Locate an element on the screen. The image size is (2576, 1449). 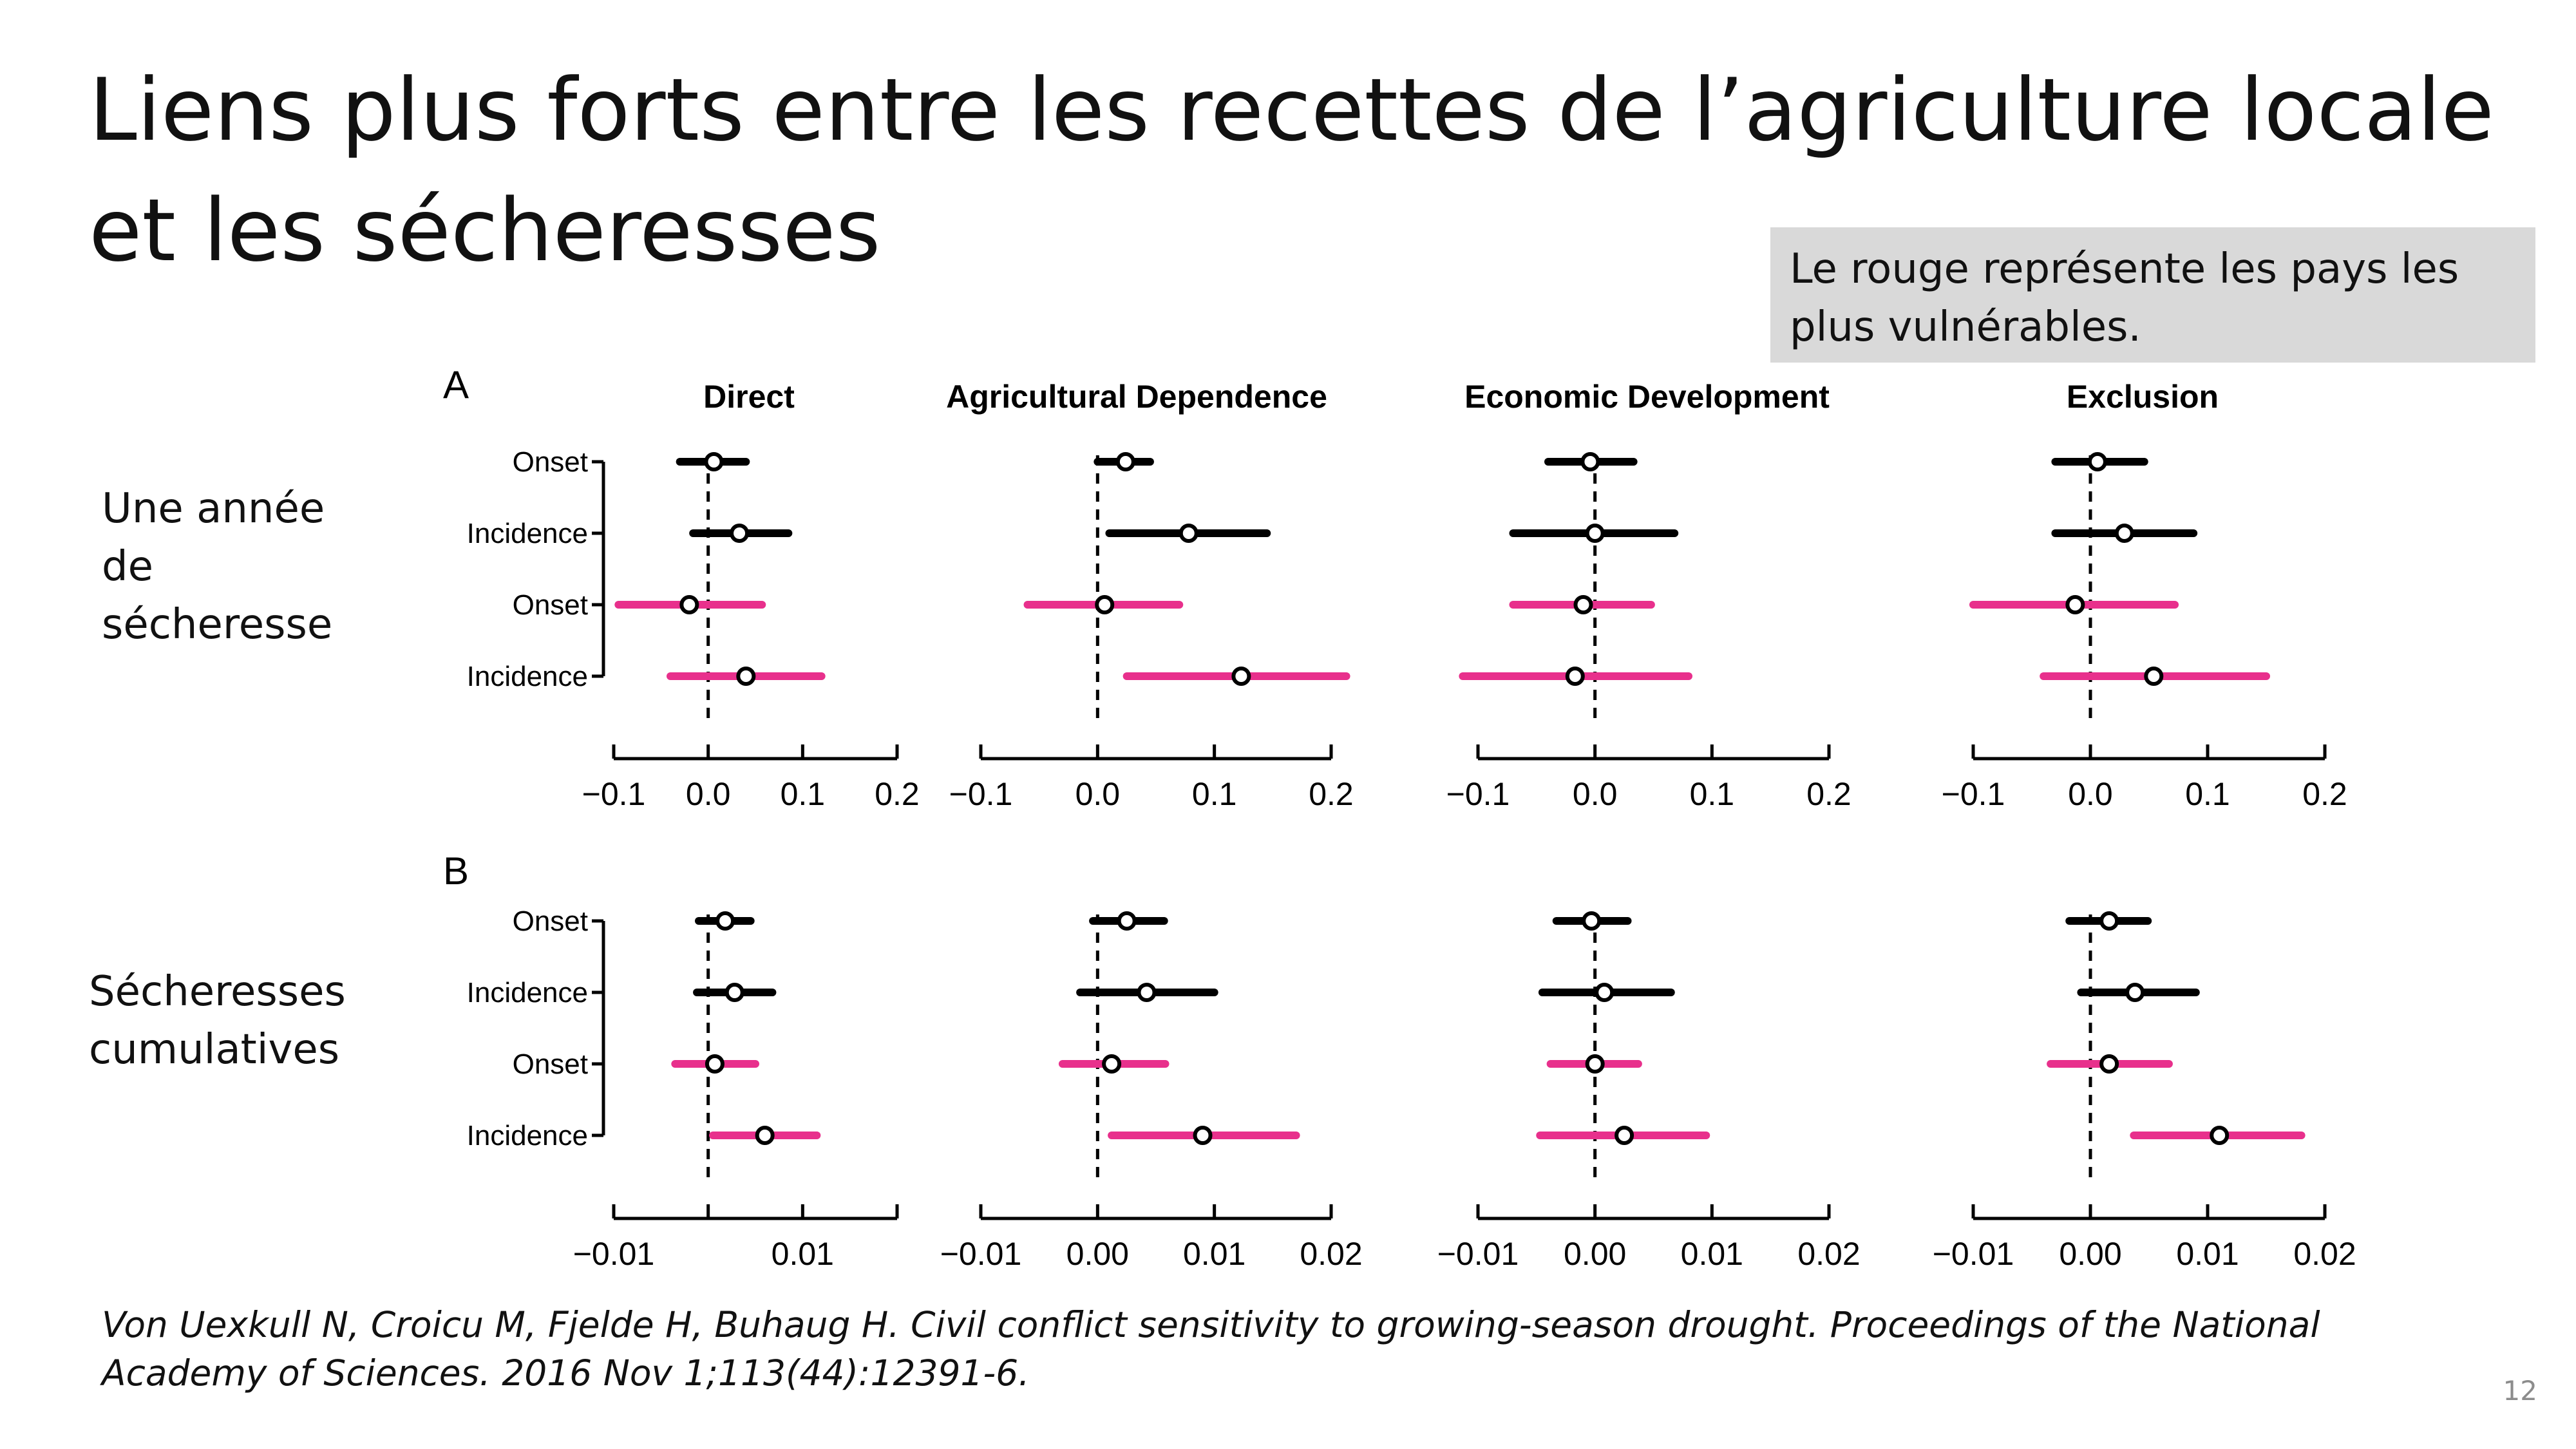
section-label-a: A is located at coordinates (456, 384).